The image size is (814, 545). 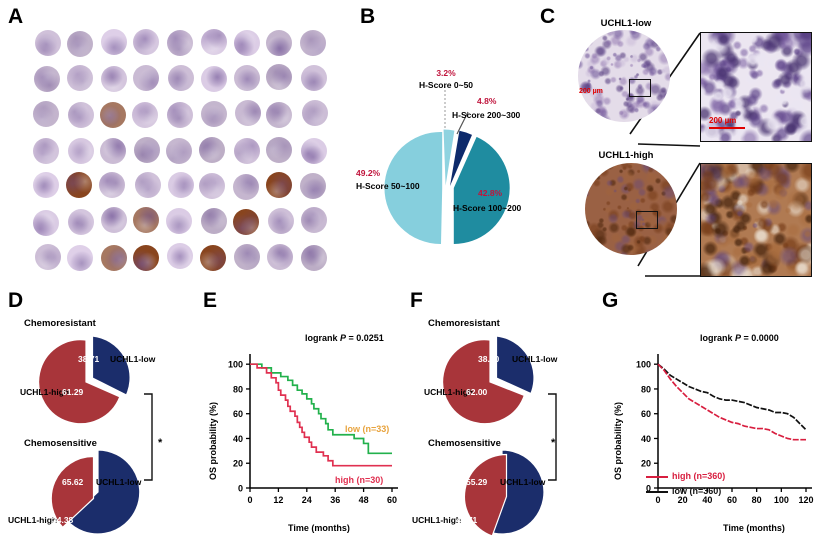 I want to click on paneld-bottom-low-label: UCHL1-low, so click(x=119, y=482).